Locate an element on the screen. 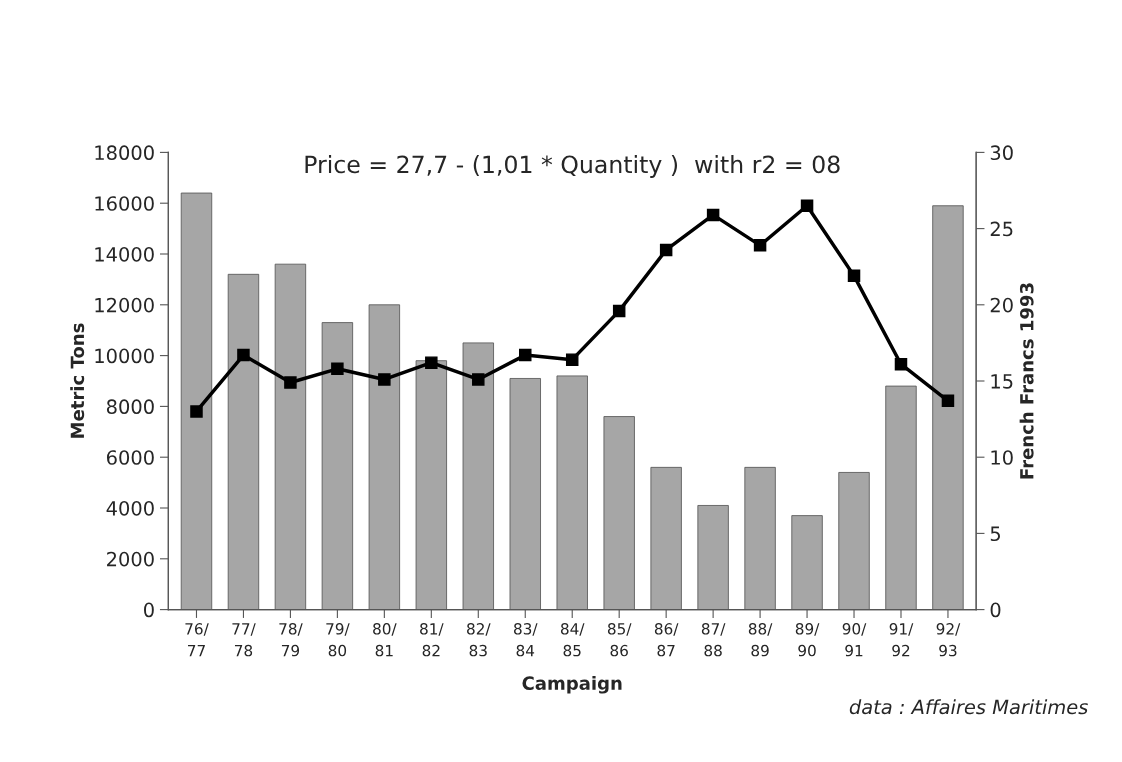  x-tick-label: 85/ 86 is located at coordinates (619, 640).